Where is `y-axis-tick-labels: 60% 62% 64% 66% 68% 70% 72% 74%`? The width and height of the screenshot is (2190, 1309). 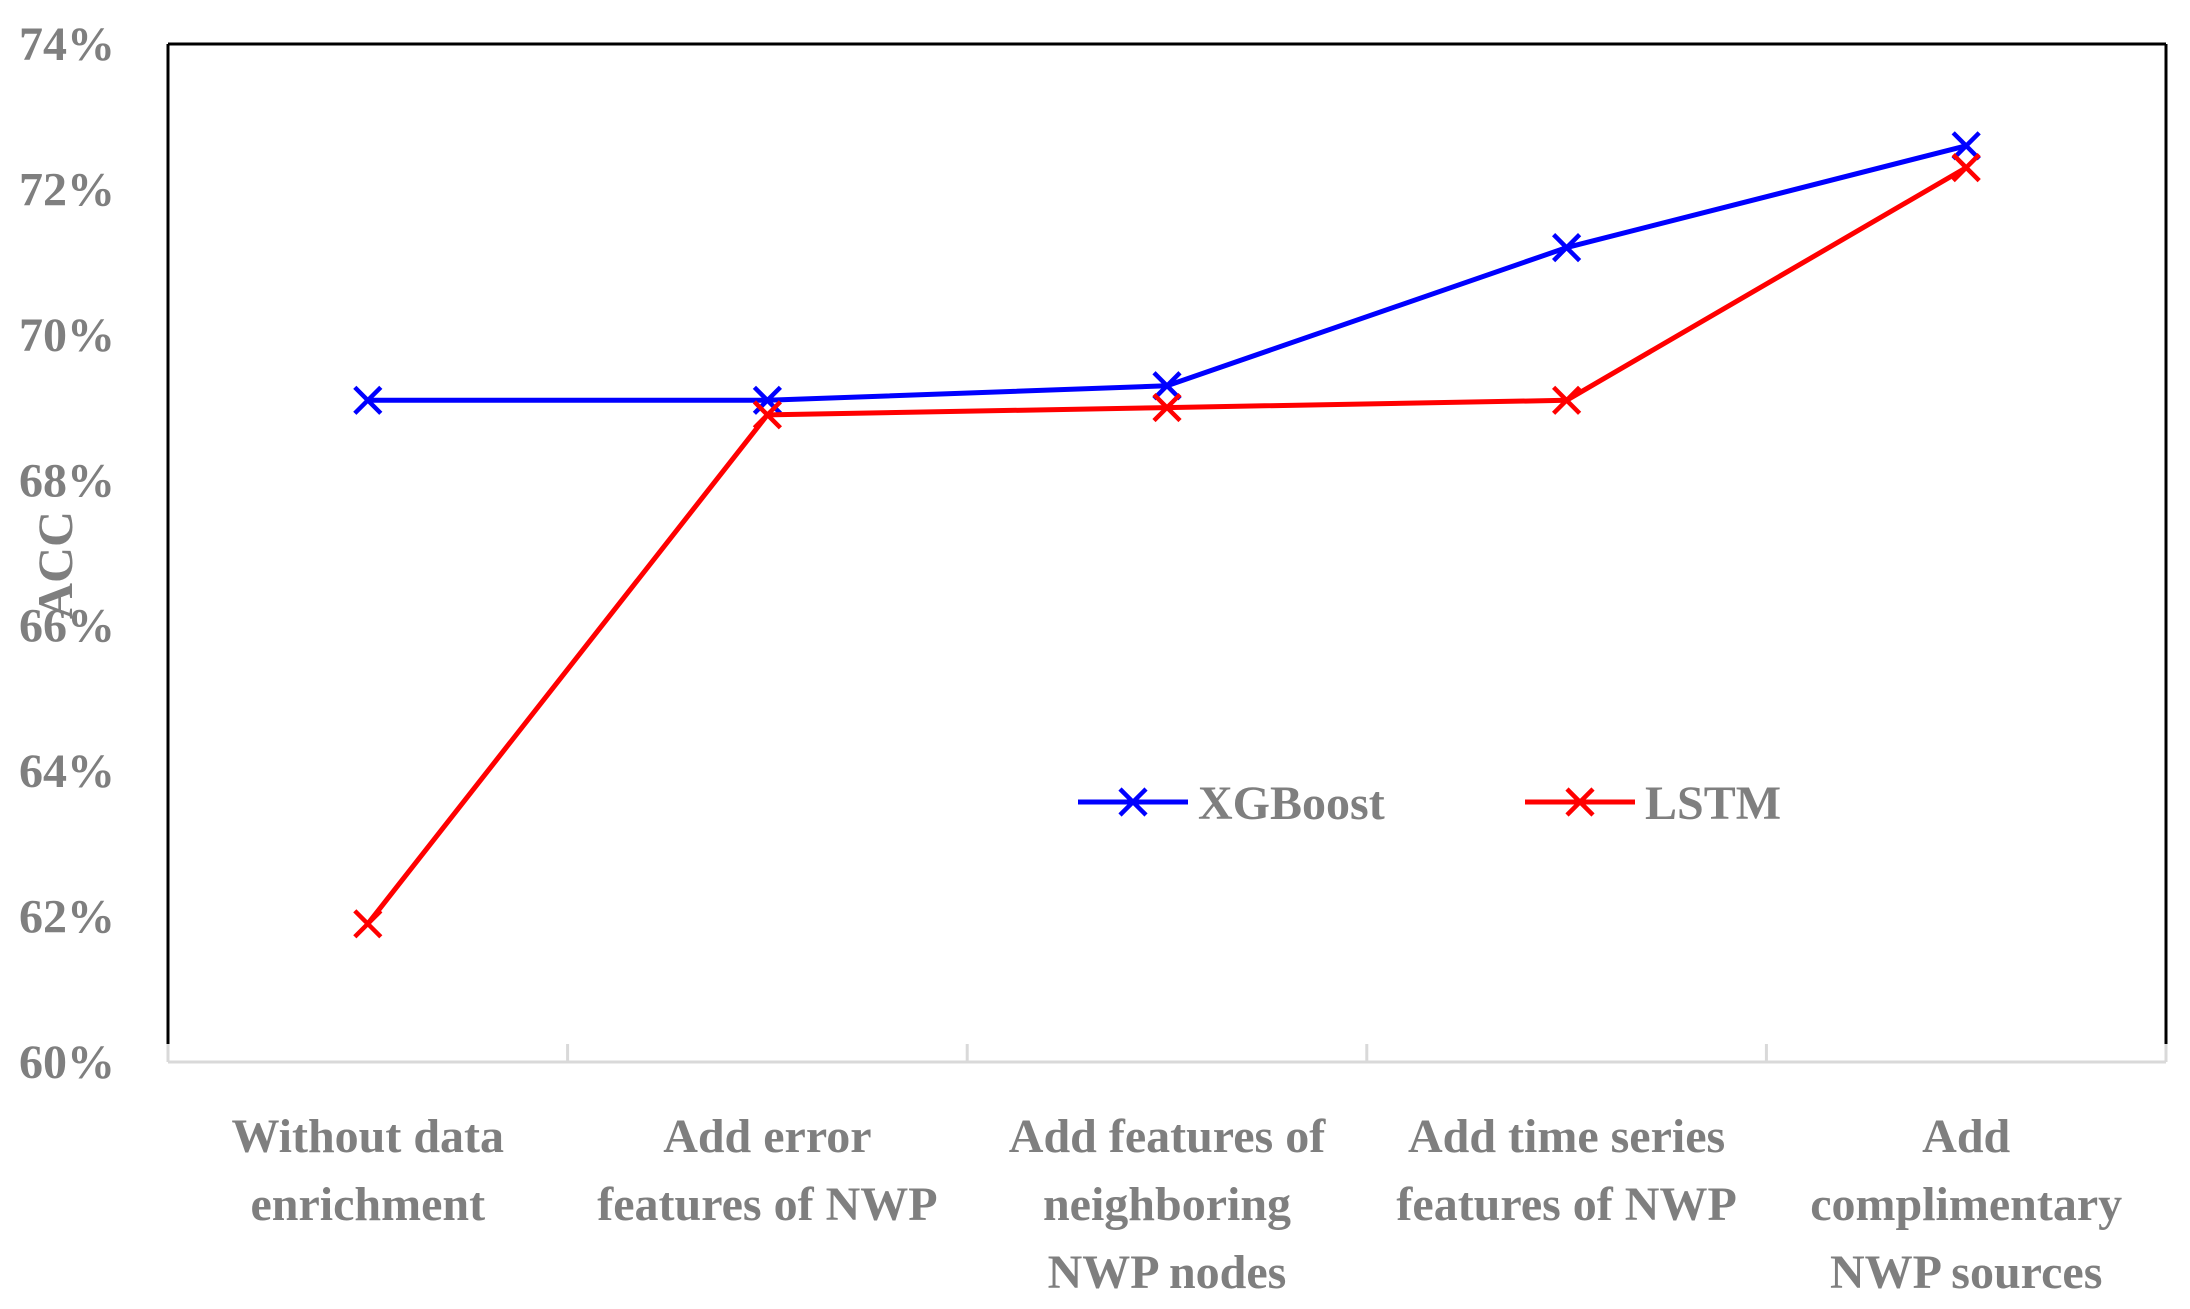
y-axis-tick-labels: 60% 62% 64% 66% 68% 70% 72% 74% is located at coordinates (67, 553).